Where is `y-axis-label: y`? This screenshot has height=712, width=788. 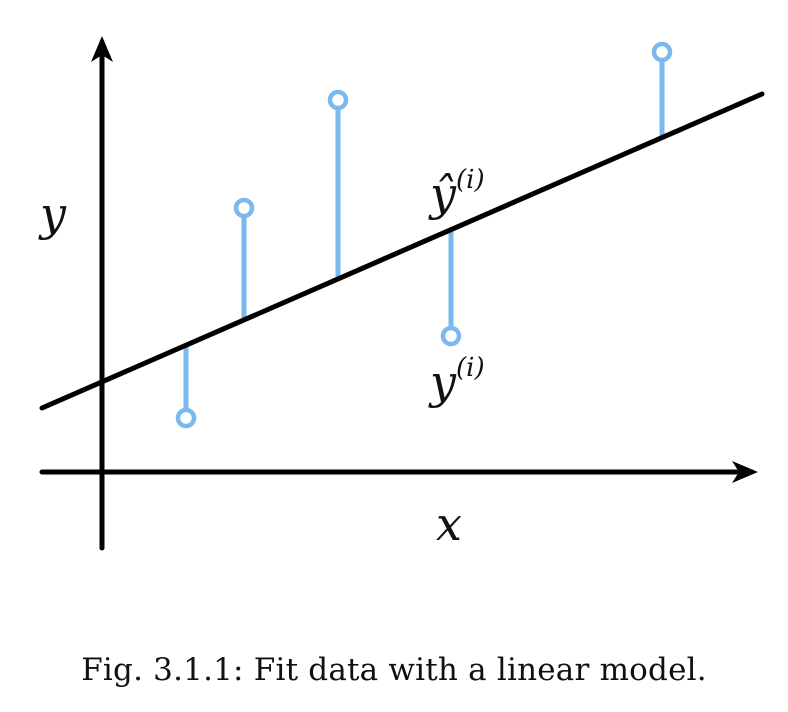 y-axis-label: y is located at coordinates (52, 214).